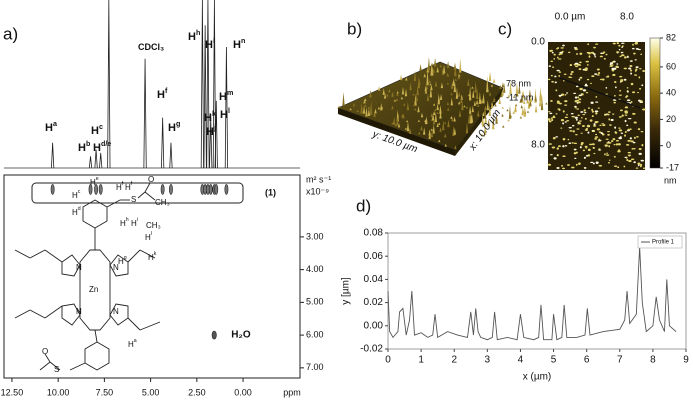 The width and height of the screenshot is (693, 401). I want to click on y-tick-label: 0.08, so click(374, 233).